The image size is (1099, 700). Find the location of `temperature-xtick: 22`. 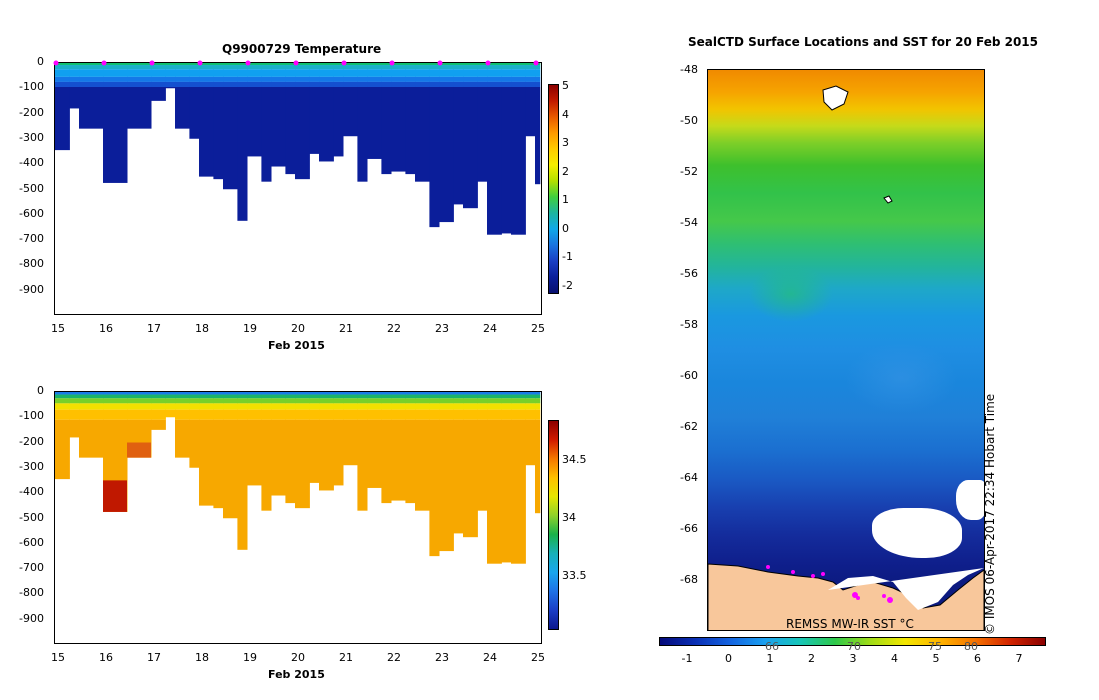

temperature-xtick: 22 is located at coordinates (394, 328).